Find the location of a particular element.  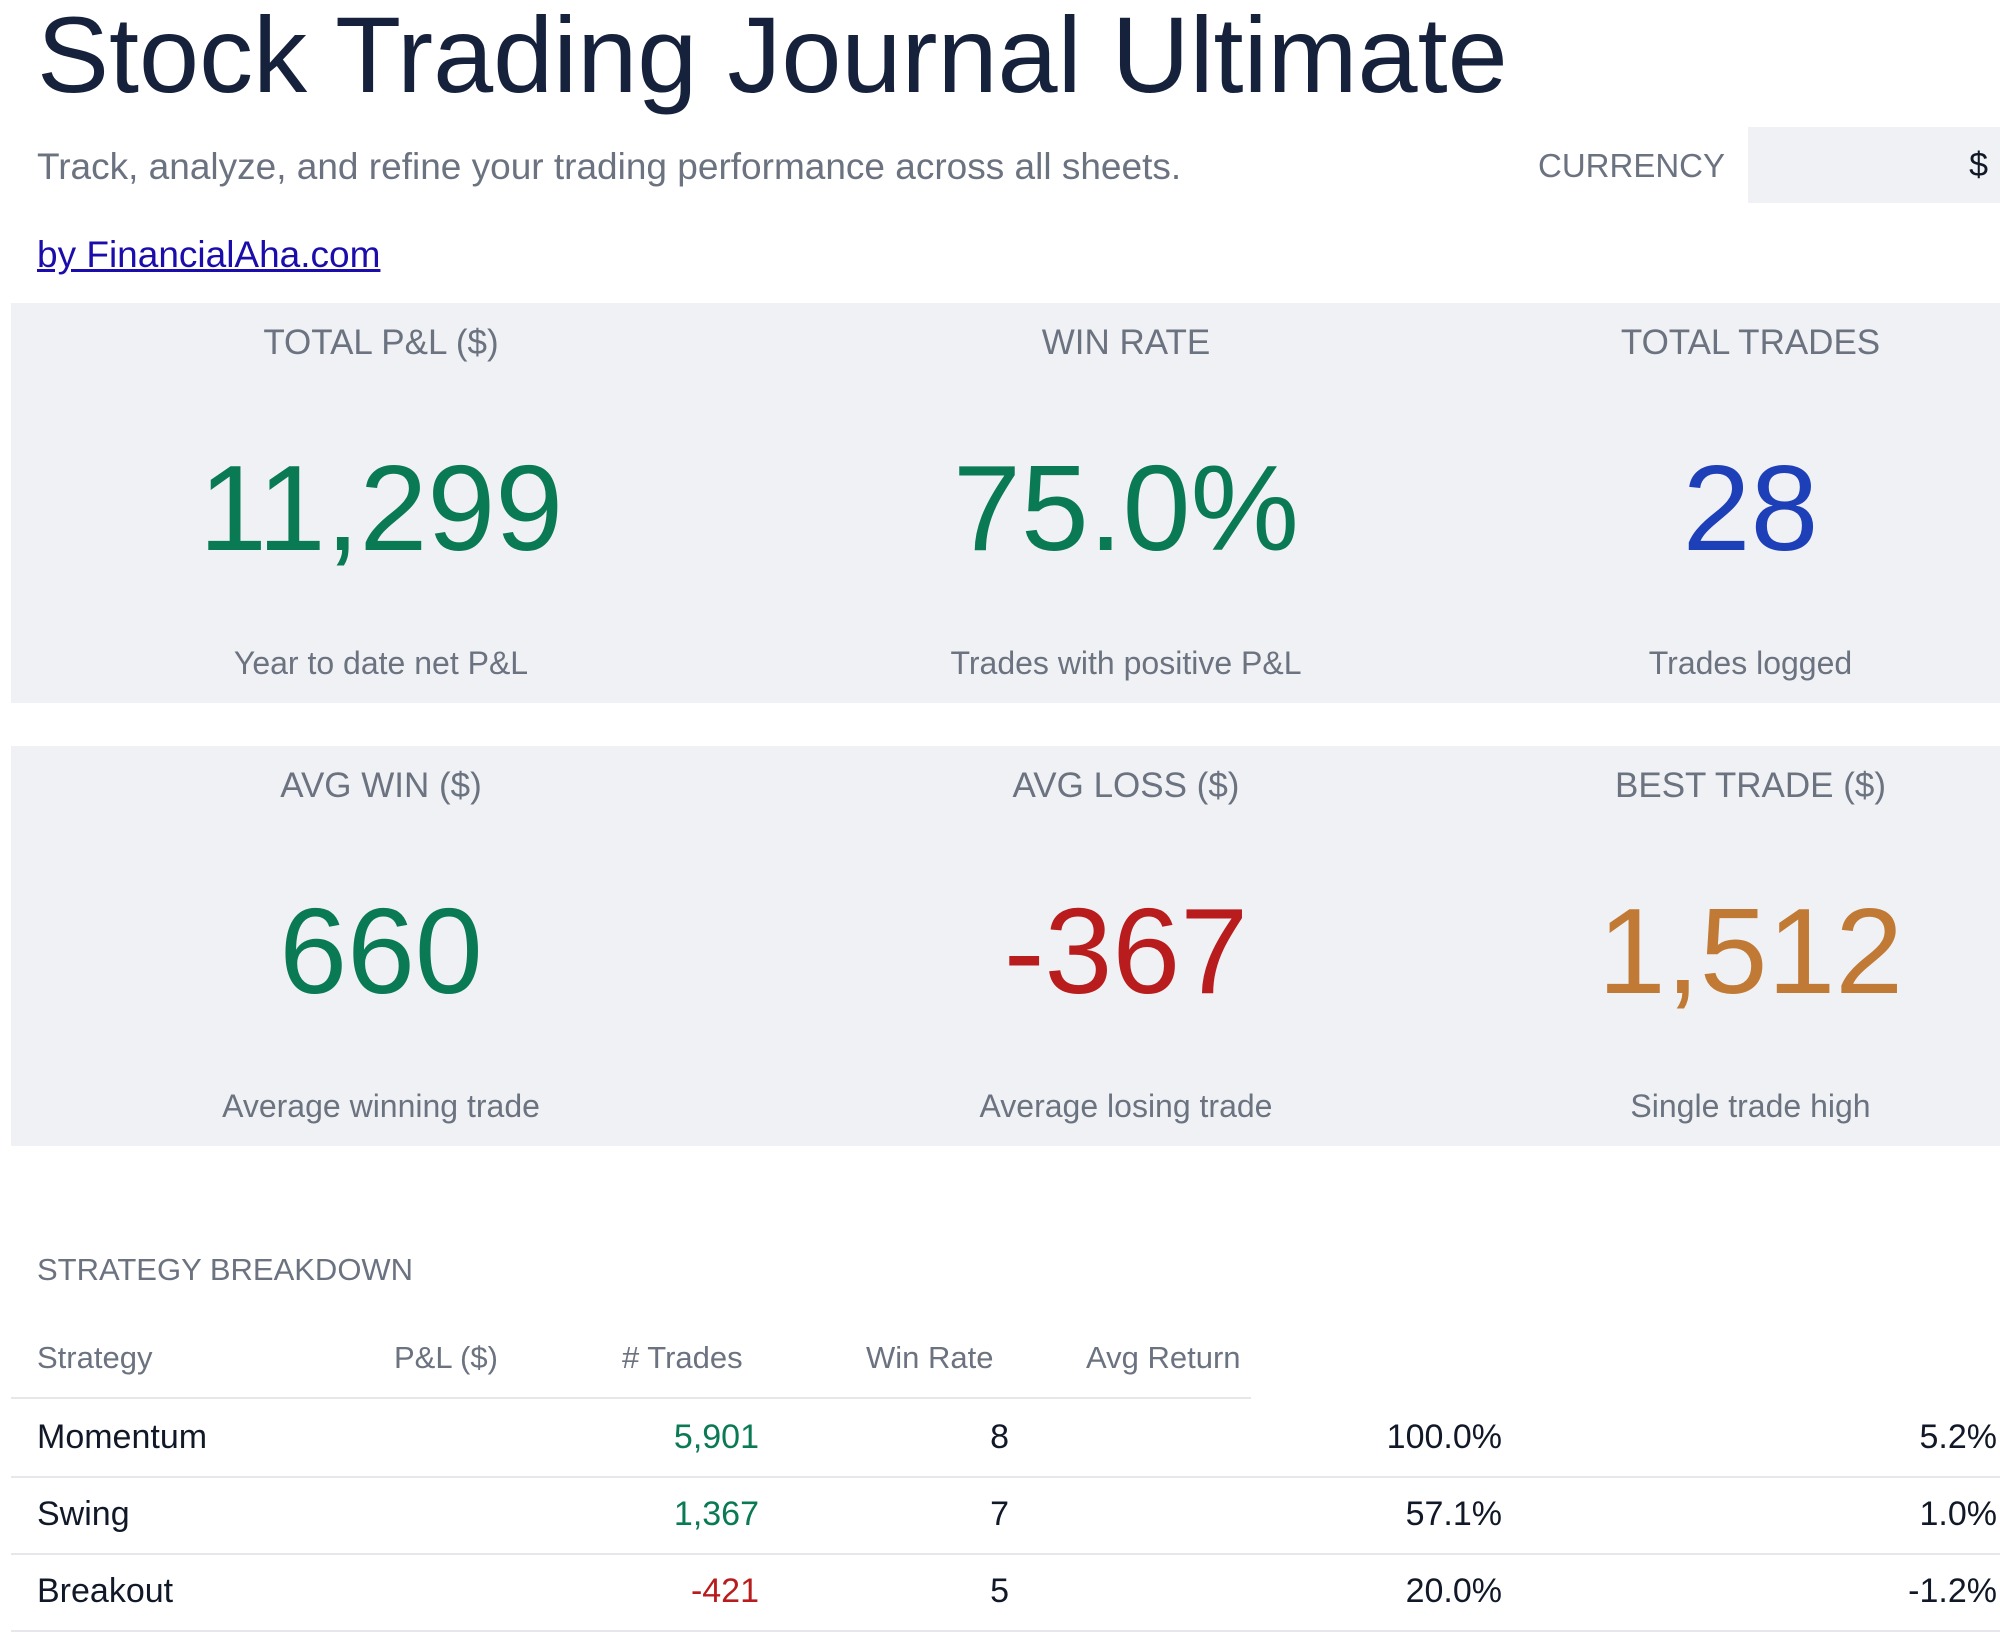

kpi-label: WIN RATE is located at coordinates (1126, 342).